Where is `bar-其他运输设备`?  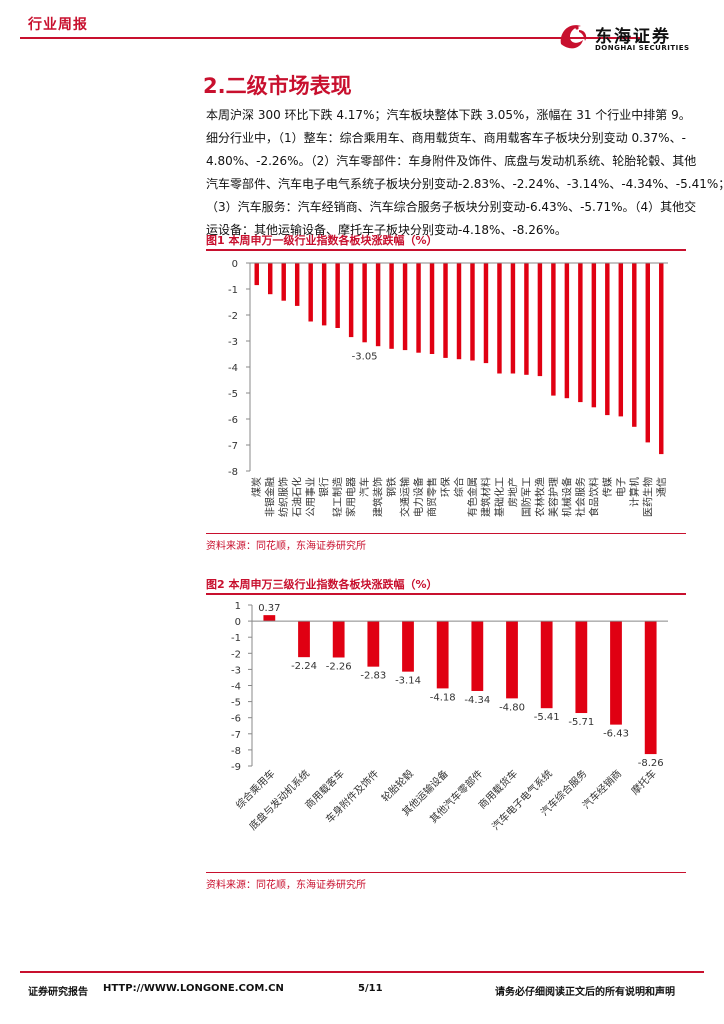 bar-其他运输设备 is located at coordinates (442, 655).